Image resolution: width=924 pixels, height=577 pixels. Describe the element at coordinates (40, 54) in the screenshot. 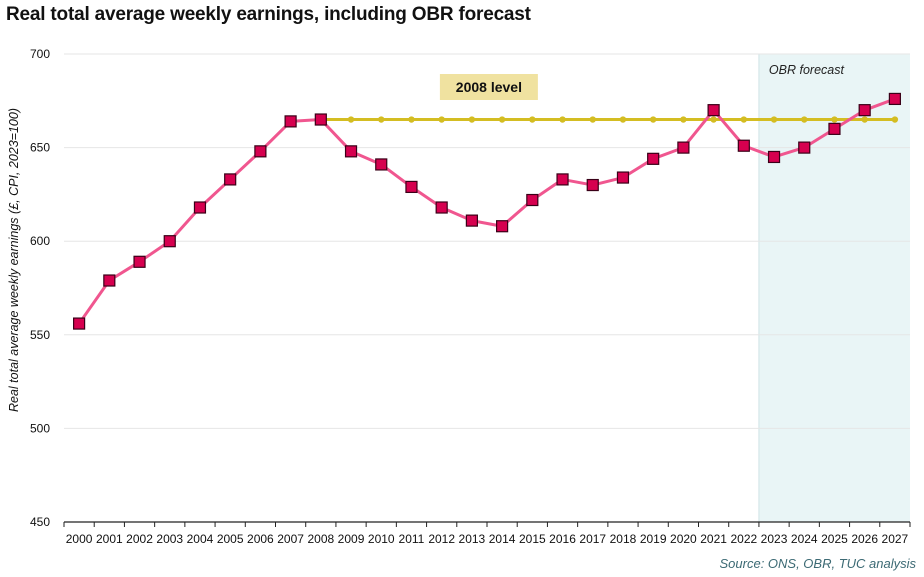

I see `y-tick-label: 700` at that location.